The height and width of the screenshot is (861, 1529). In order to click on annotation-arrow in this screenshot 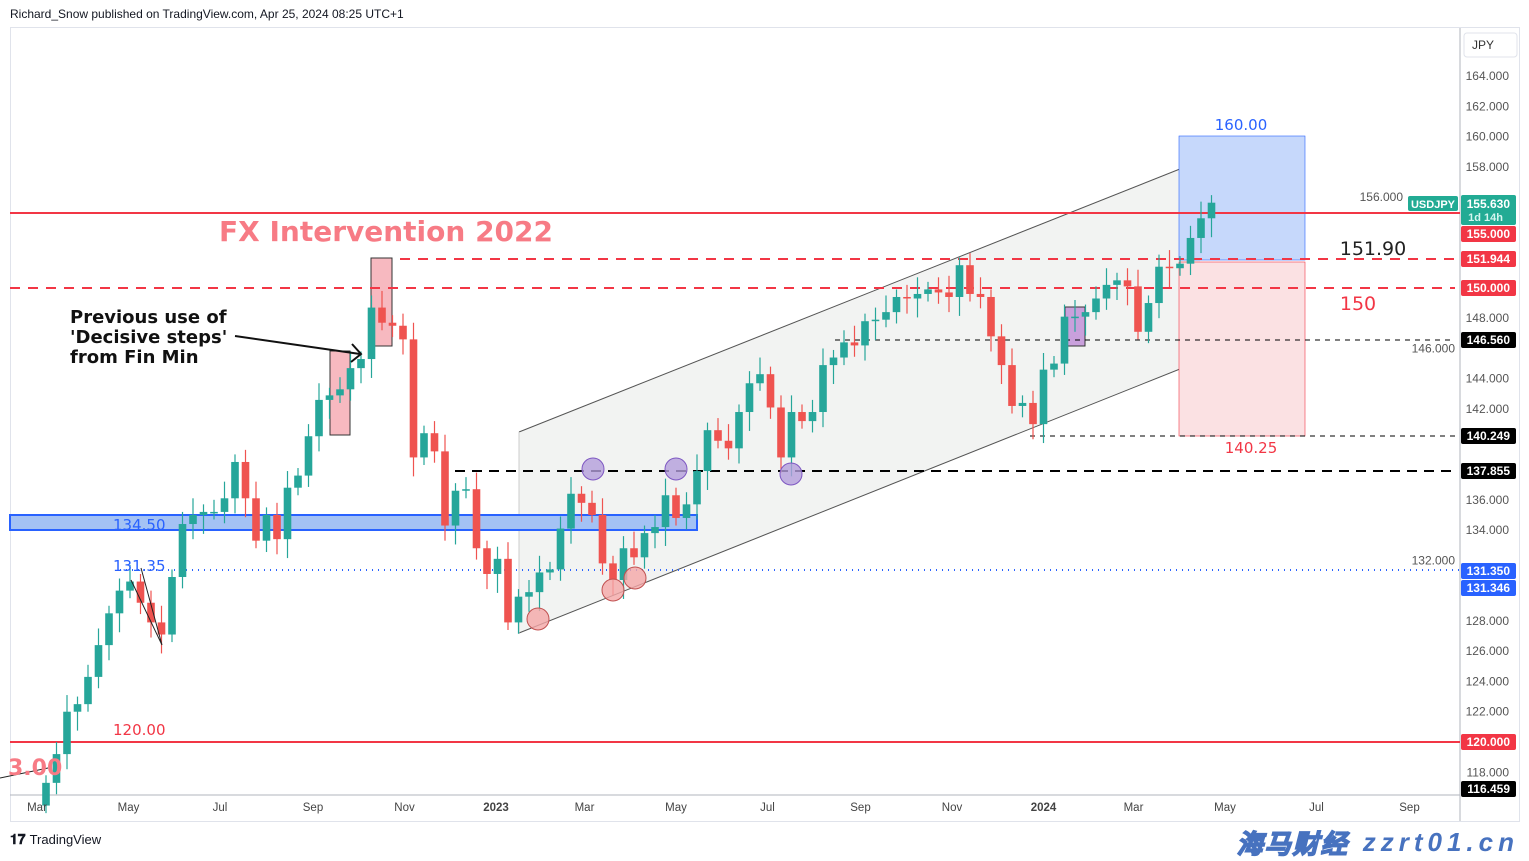, I will do `click(297, 345)`.